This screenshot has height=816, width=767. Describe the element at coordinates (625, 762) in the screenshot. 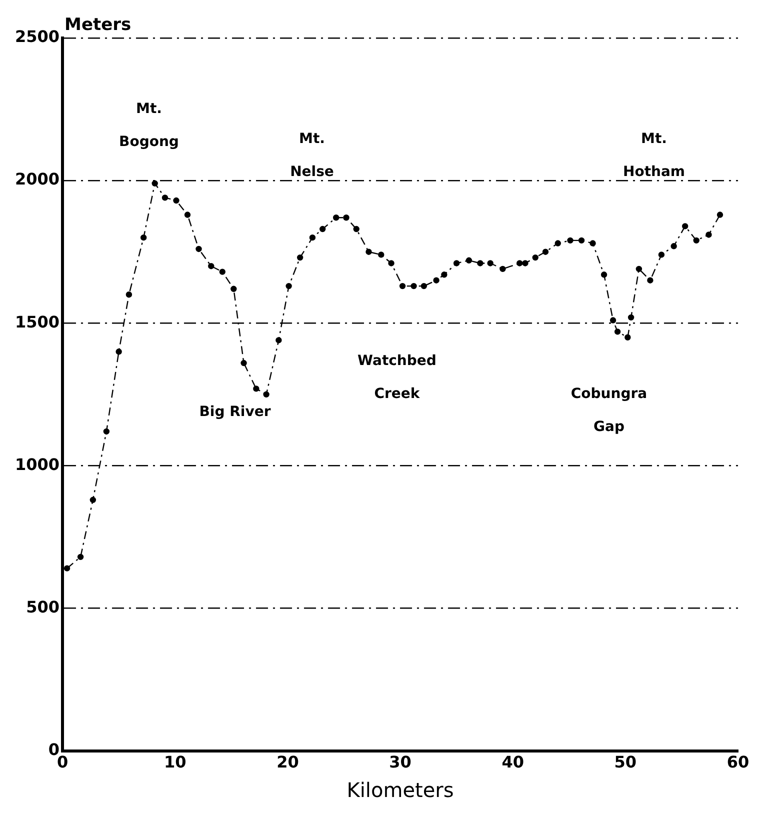

I see `x-tick-label: 50` at that location.